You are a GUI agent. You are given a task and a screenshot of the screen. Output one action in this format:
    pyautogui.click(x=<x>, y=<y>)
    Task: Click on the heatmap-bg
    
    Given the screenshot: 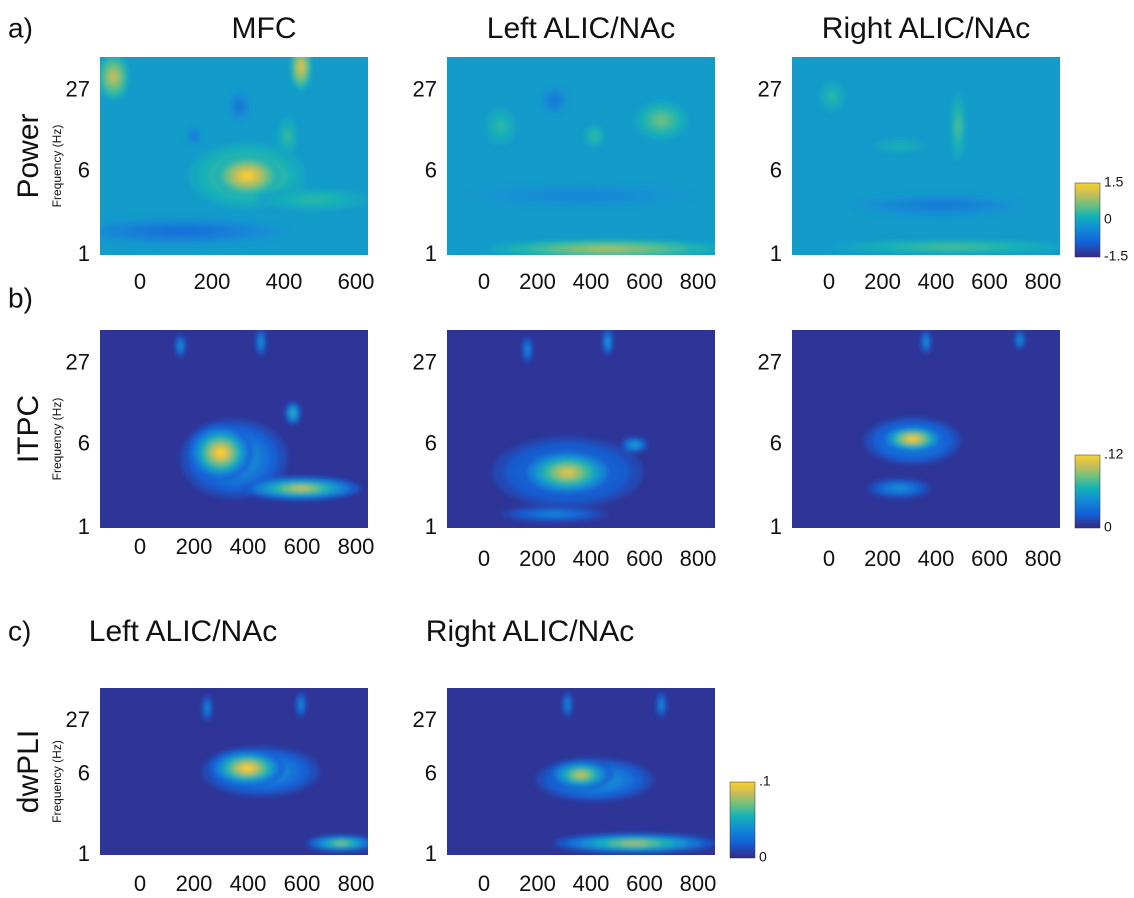 What is the action you would take?
    pyautogui.click(x=581, y=156)
    